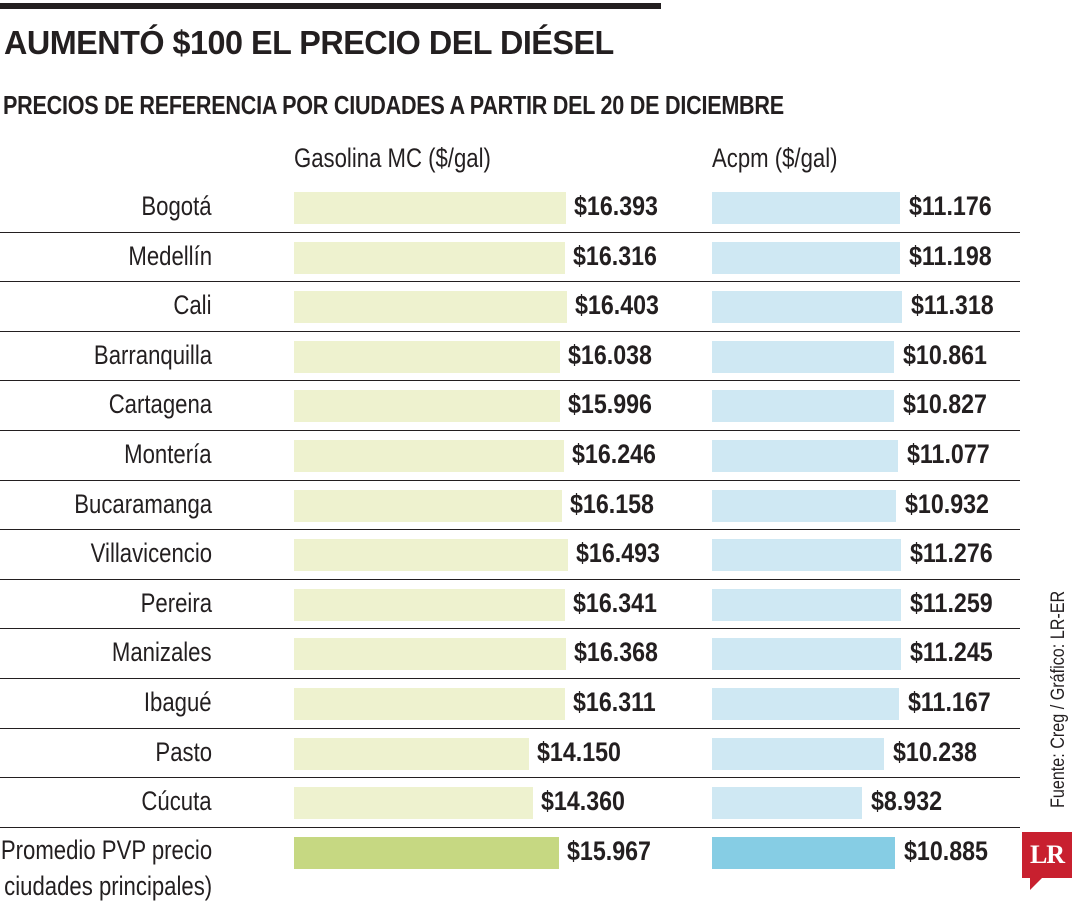 This screenshot has height=916, width=1080. I want to click on city-label: Ibagué, so click(178, 702).